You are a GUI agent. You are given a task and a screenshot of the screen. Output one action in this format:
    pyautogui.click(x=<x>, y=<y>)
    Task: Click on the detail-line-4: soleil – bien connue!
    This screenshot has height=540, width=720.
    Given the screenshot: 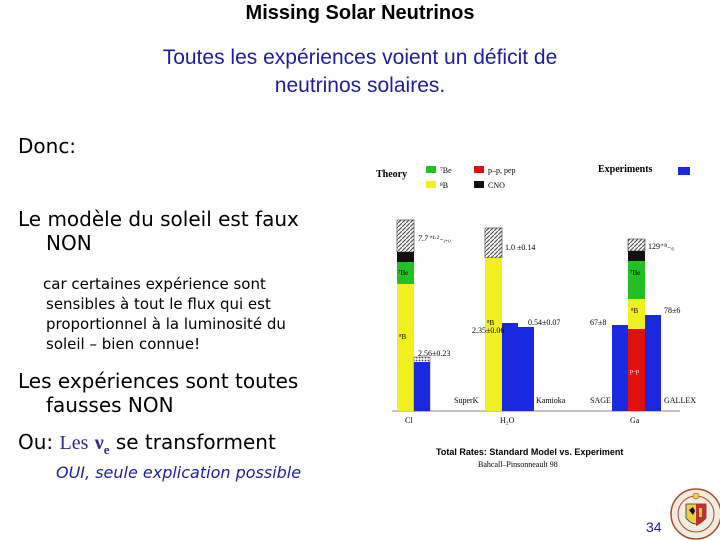 What is the action you would take?
    pyautogui.click(x=123, y=344)
    